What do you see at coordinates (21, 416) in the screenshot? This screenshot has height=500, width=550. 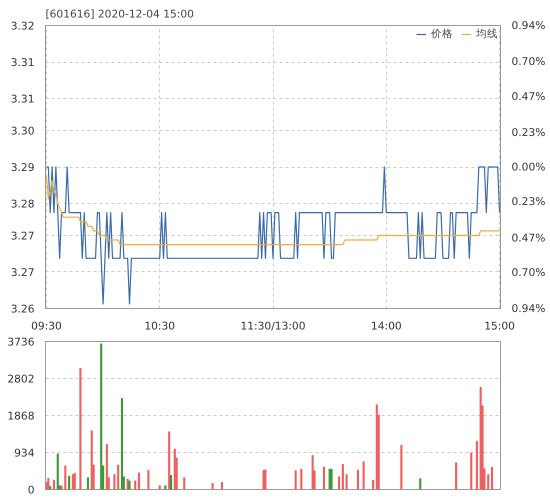 I see `y-tick-label: 1868` at bounding box center [21, 416].